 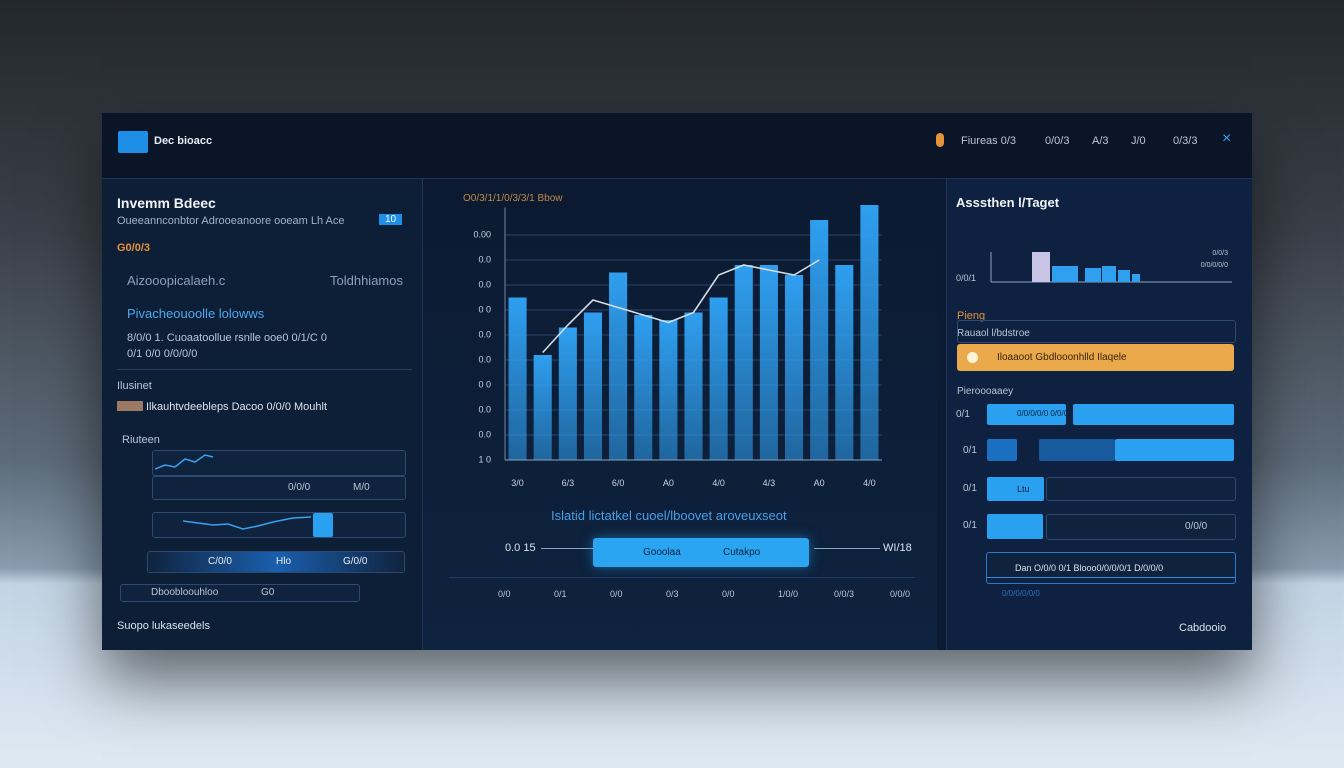 I want to click on input-label: Rauaol l/bdstroe, so click(x=993, y=333).